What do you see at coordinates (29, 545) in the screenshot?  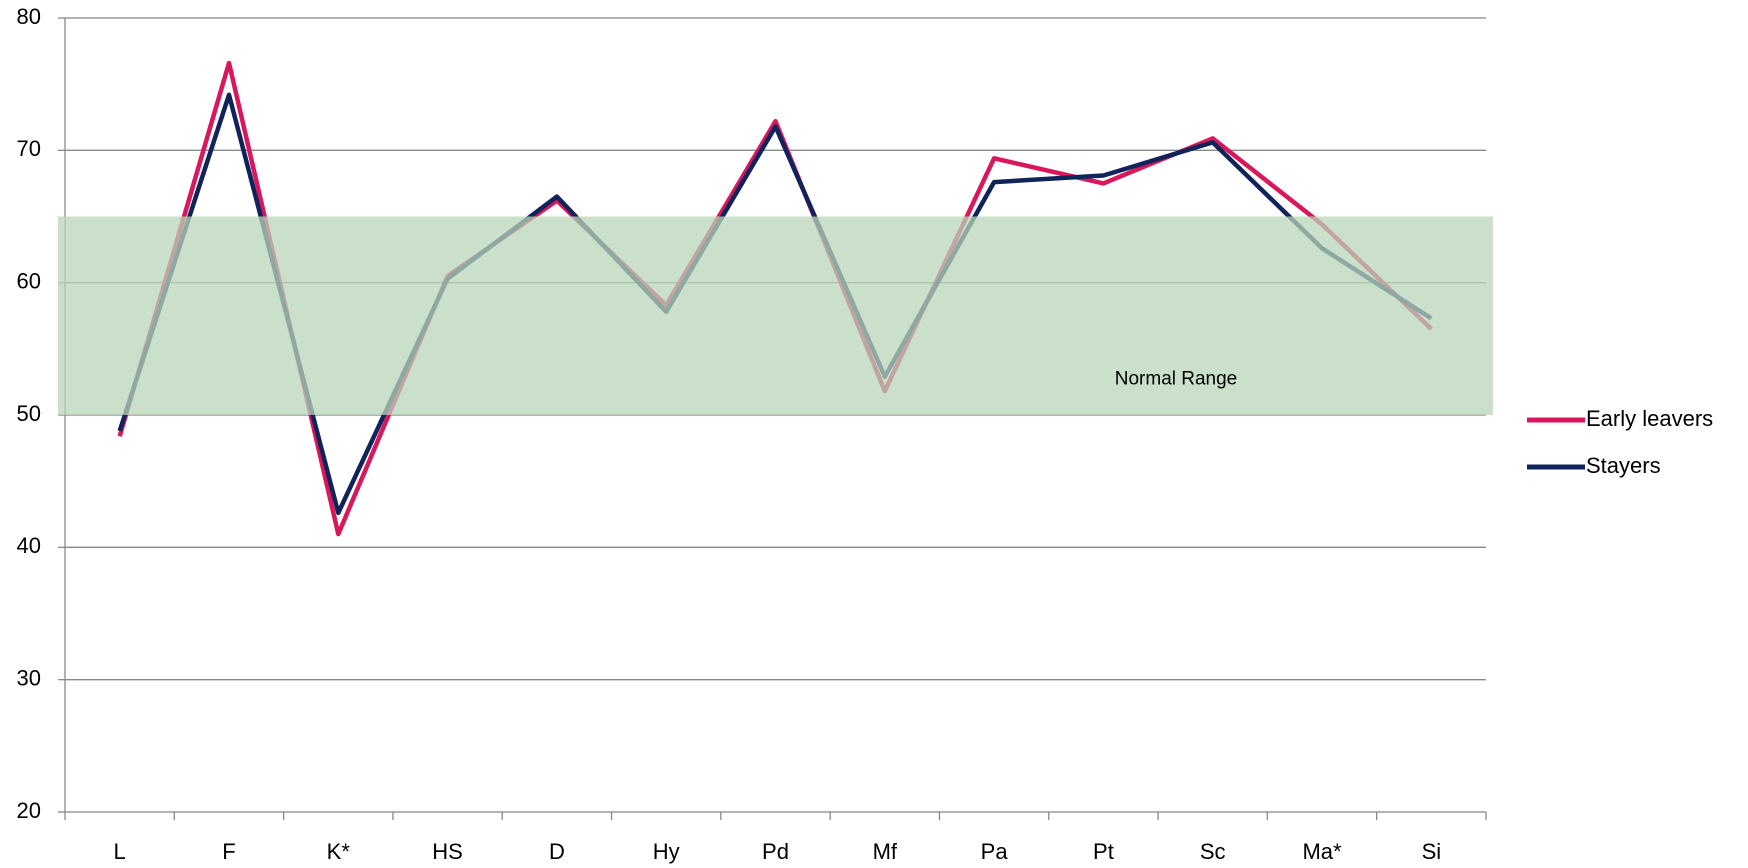 I see `y-tick-label: 40` at bounding box center [29, 545].